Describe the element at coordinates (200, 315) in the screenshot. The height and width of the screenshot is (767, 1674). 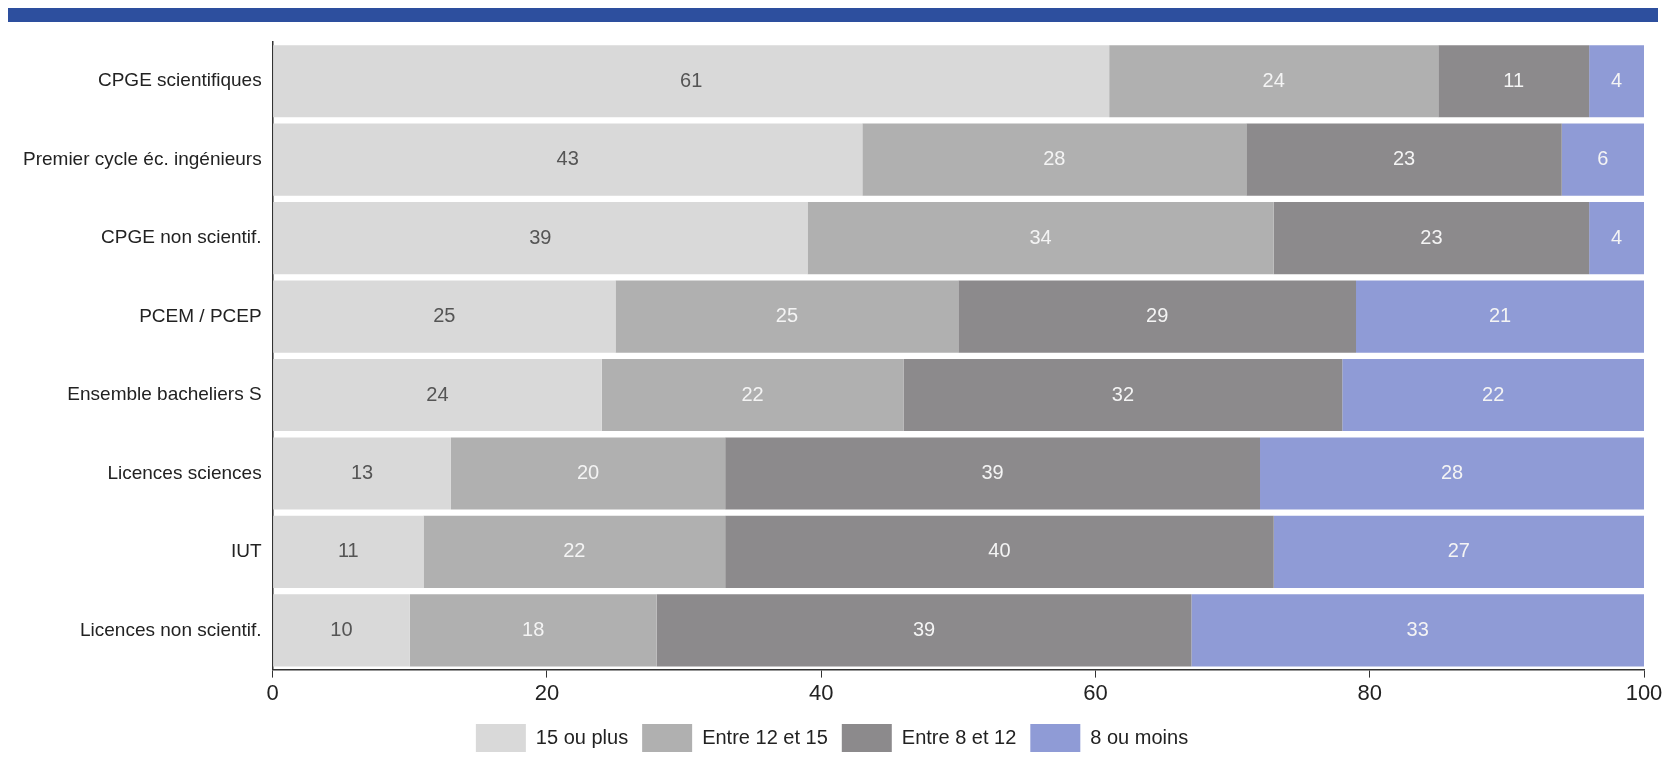
I see `y-tick-label: PCEM / PCEP` at that location.